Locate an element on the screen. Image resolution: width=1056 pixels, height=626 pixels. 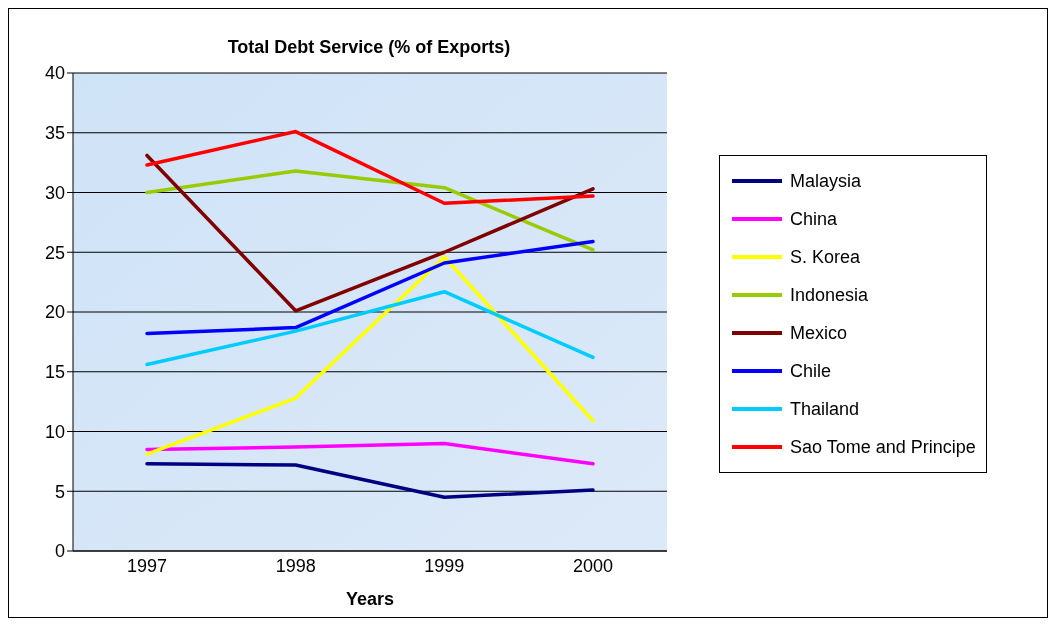
chart-title: Total Debt Service (% of Exports) is located at coordinates (369, 47).